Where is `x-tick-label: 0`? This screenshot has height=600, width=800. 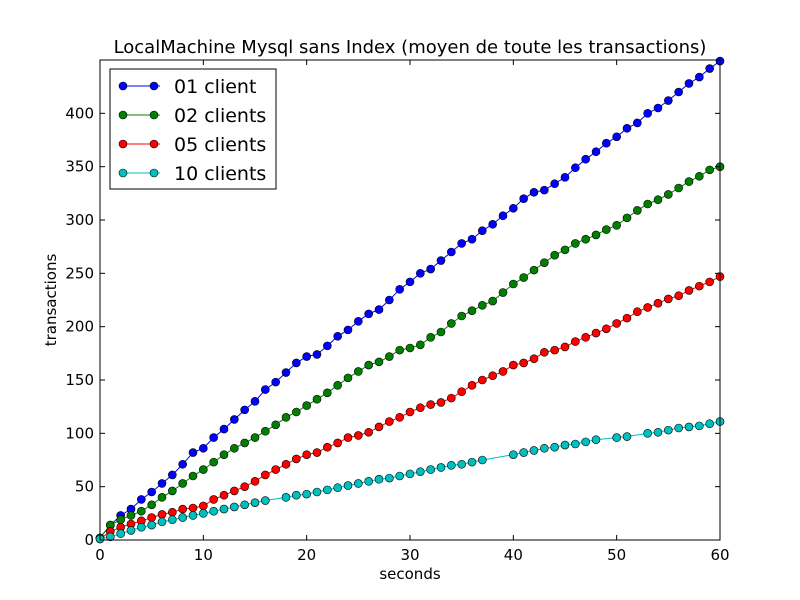
x-tick-label: 0 is located at coordinates (100, 555).